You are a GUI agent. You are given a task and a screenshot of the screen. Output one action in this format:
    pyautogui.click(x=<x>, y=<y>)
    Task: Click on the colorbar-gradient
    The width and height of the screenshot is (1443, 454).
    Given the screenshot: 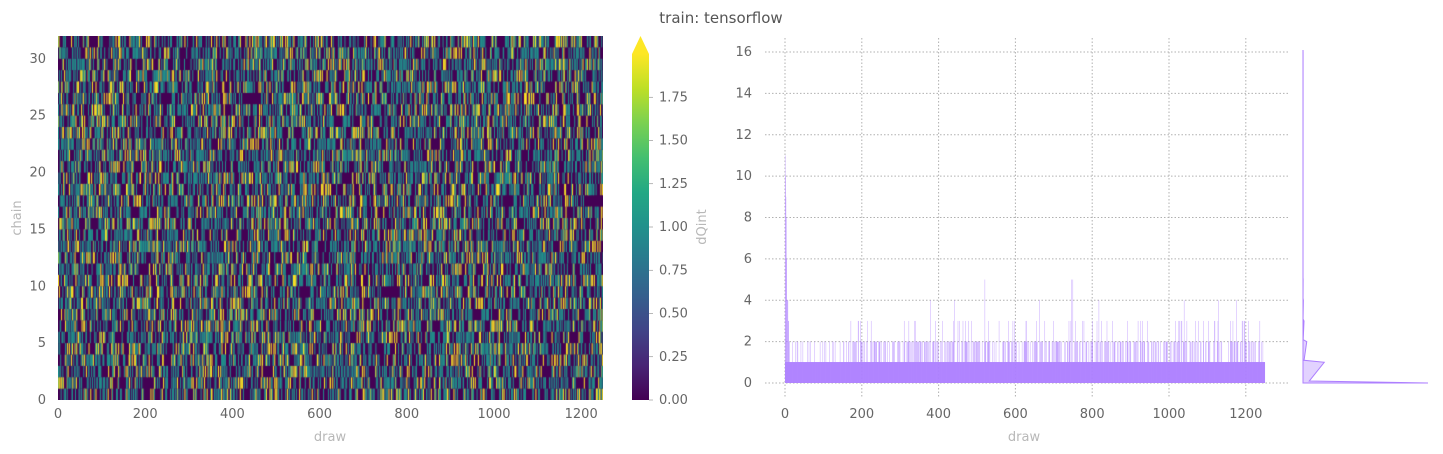 What is the action you would take?
    pyautogui.click(x=640, y=227)
    